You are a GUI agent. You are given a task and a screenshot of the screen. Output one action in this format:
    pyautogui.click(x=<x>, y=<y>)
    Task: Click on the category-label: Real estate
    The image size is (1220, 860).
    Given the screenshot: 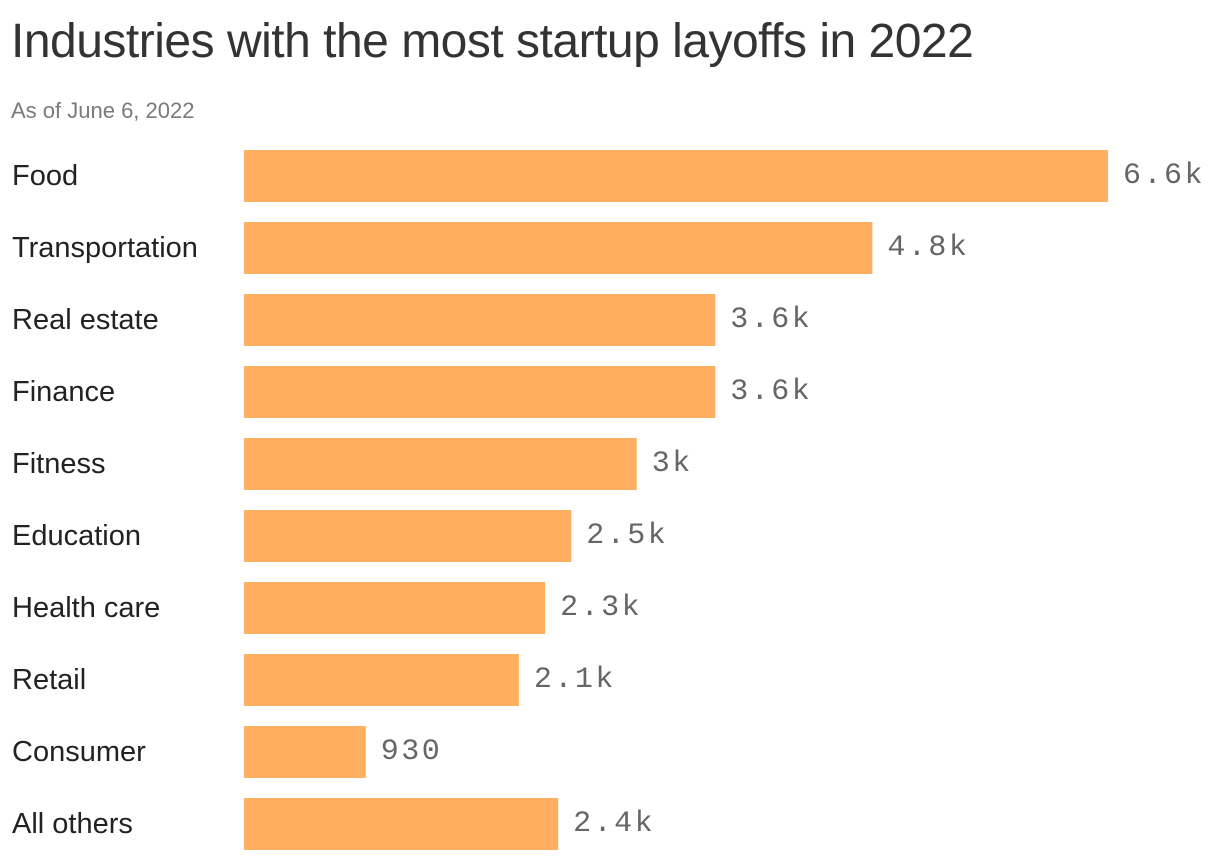 What is the action you would take?
    pyautogui.click(x=85, y=320)
    